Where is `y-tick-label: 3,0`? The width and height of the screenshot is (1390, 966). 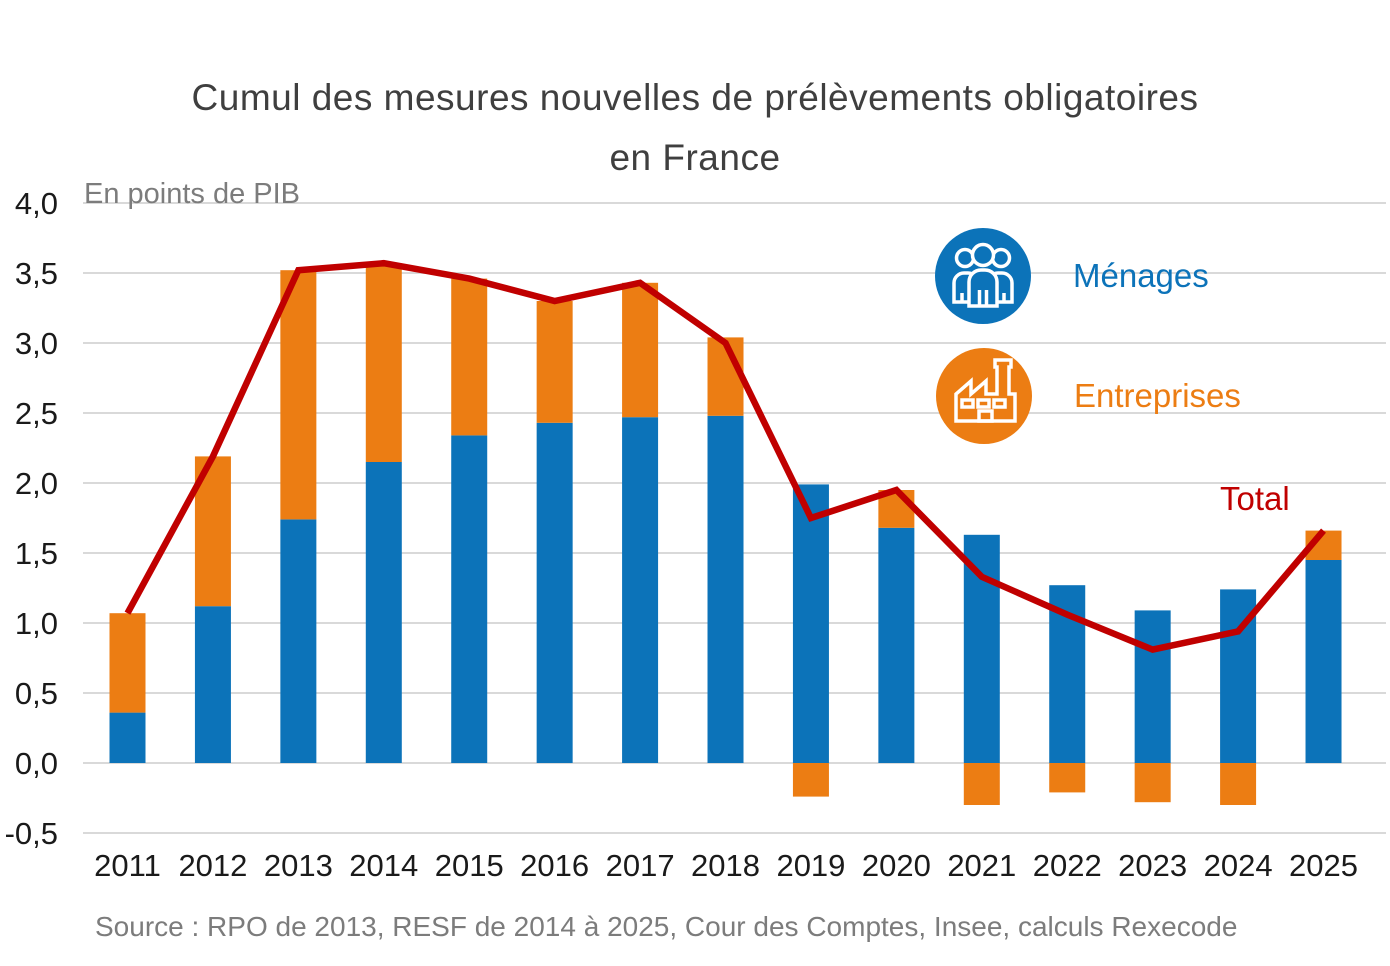
y-tick-label: 3,0 is located at coordinates (36, 343).